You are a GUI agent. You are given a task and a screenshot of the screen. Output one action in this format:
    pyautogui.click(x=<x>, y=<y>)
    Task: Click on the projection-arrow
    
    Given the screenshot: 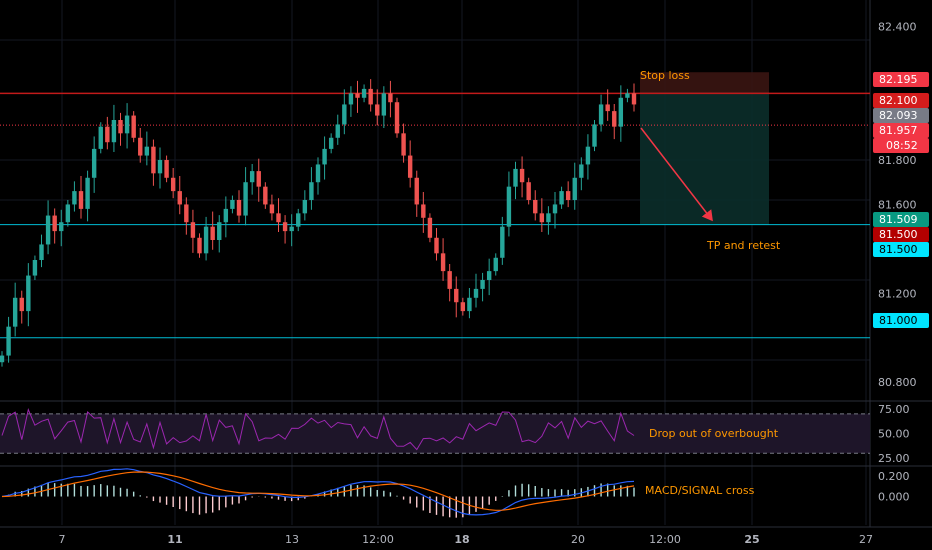 What is the action you would take?
    pyautogui.click(x=676, y=174)
    